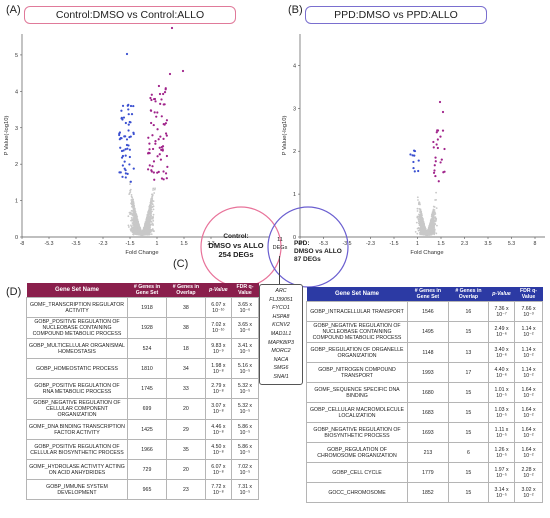 Image resolution: width=550 pixels, height=518 pixels. Describe the element at coordinates (347, 244) in the screenshot. I see `x-tick-label: -3.5` at that location.